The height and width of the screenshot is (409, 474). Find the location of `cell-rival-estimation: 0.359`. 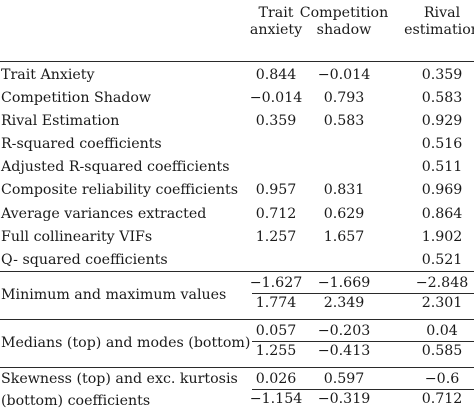

cell-rival-estimation: 0.359 is located at coordinates (442, 75).